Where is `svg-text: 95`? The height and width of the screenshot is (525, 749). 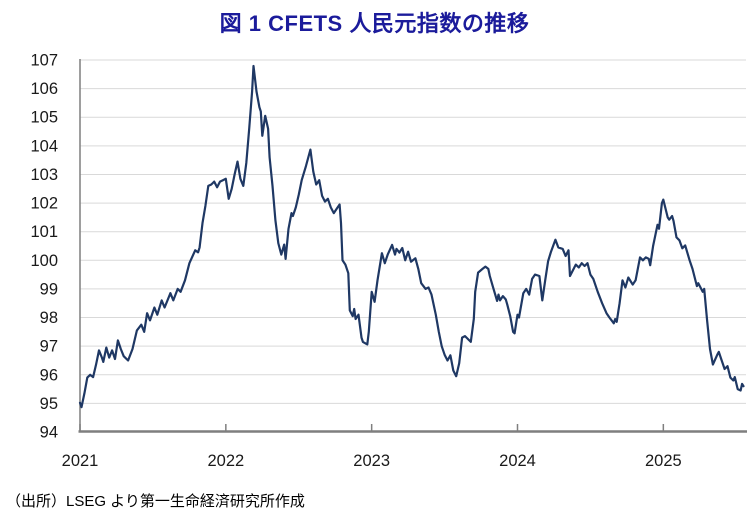 svg-text: 95 is located at coordinates (49, 404).